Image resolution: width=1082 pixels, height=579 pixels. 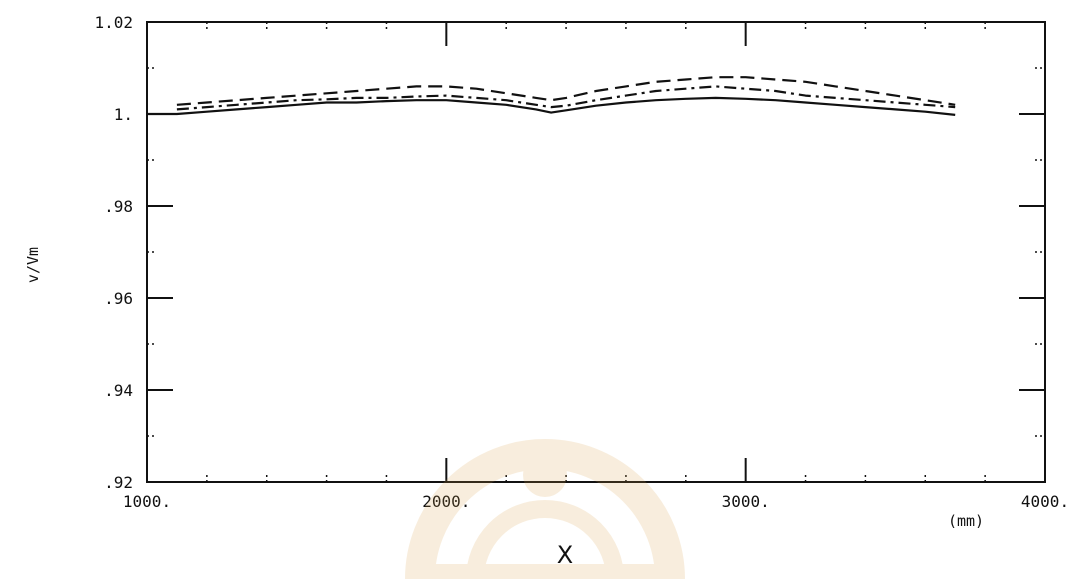 I want to click on x-tick-label: 2000., so click(x=446, y=501).